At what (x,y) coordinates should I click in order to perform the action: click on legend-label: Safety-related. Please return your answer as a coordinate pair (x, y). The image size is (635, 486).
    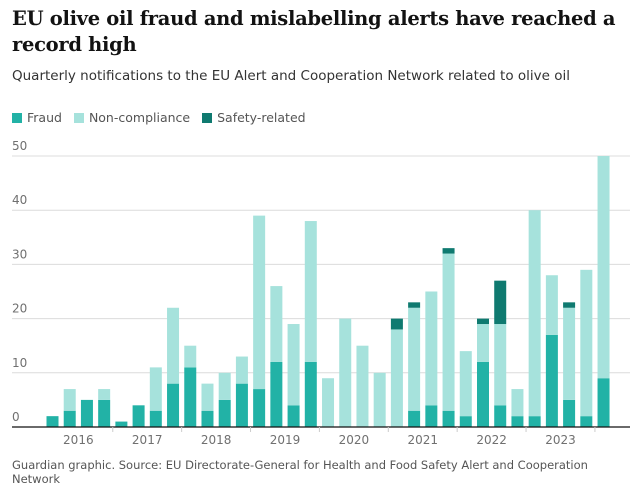
    Looking at the image, I should click on (261, 117).